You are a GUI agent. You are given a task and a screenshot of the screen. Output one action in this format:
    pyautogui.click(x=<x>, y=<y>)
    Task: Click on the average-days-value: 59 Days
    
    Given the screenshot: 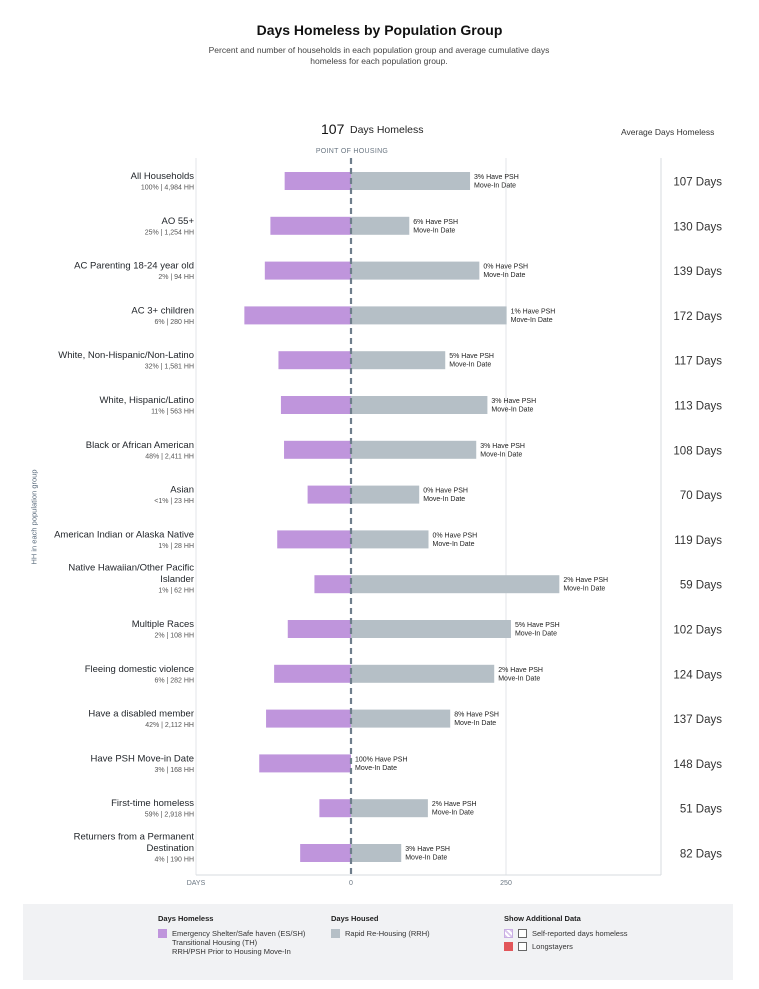 What is the action you would take?
    pyautogui.click(x=701, y=586)
    